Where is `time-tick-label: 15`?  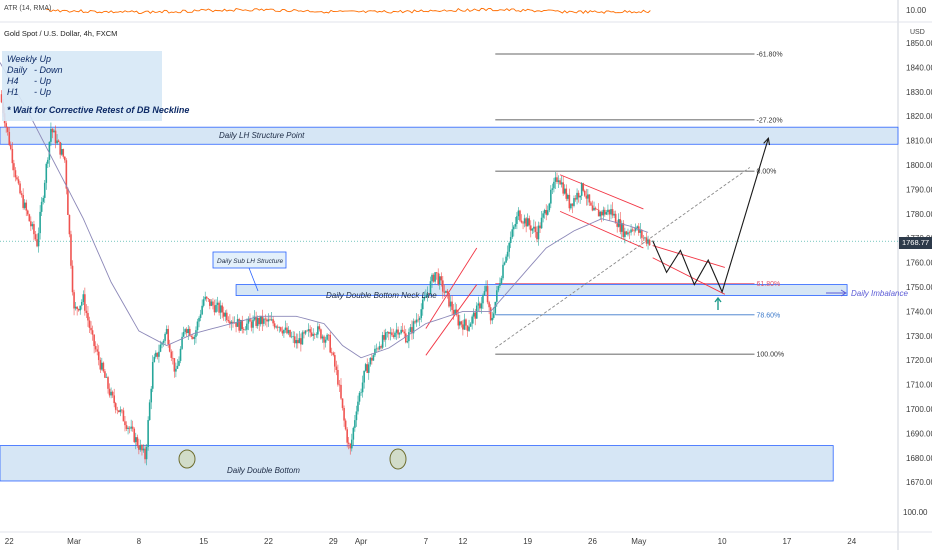
time-tick-label: 15 is located at coordinates (203, 541).